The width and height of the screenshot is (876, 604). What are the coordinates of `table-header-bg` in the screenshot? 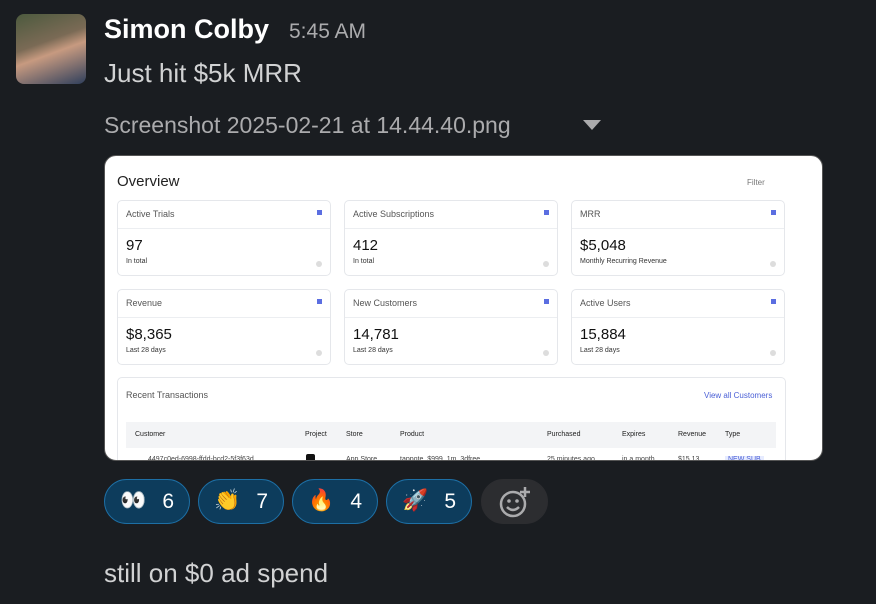 It's located at (451, 435).